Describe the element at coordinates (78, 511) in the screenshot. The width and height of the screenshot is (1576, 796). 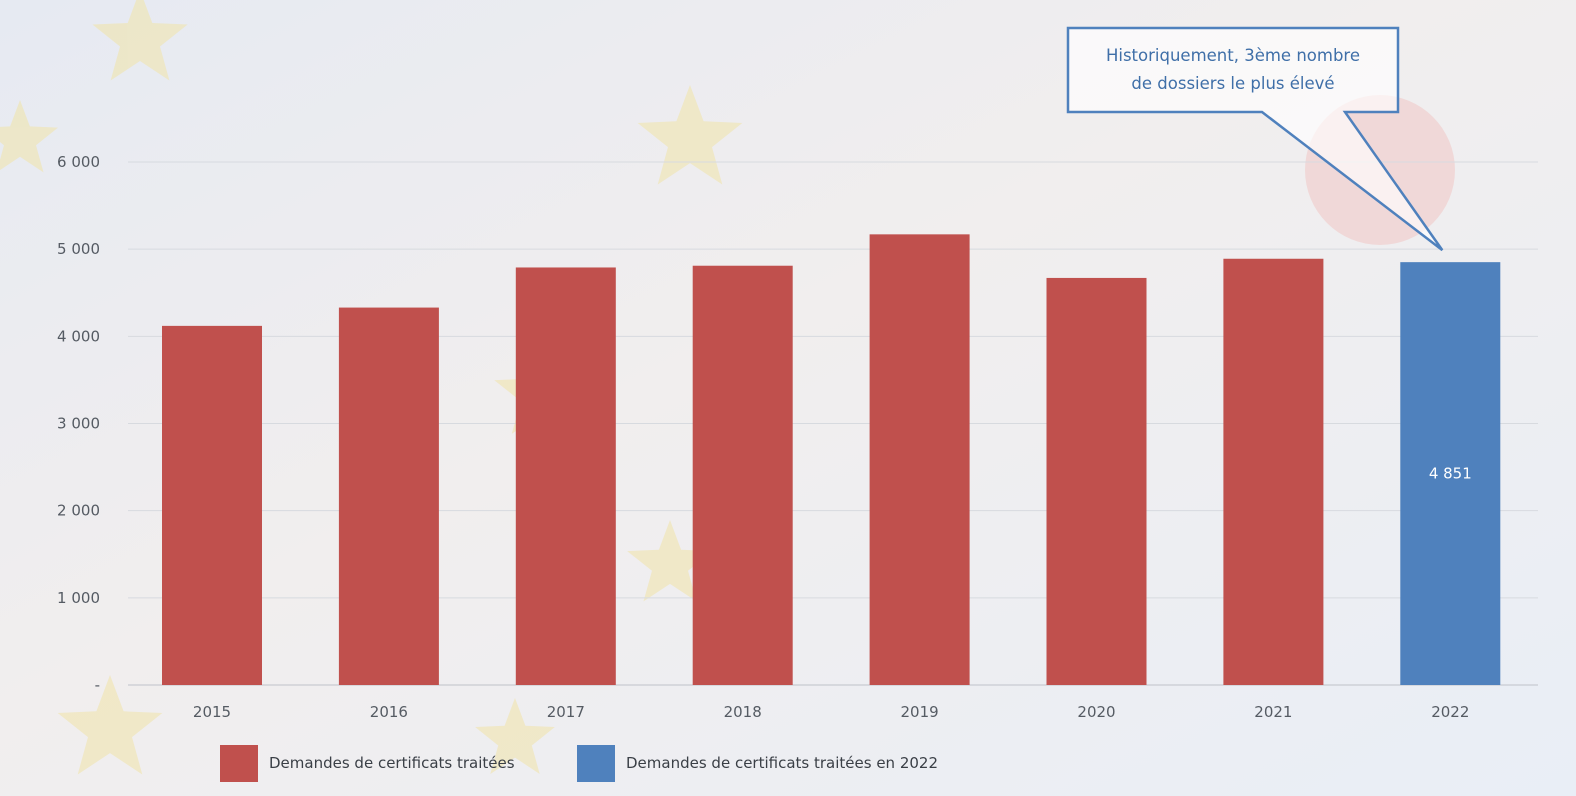
I see `y-tick-label: 2 000` at that location.